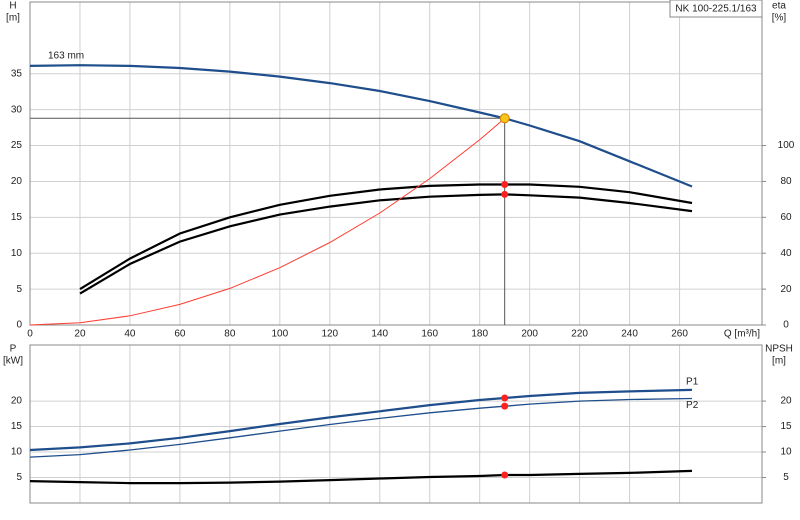  Describe the element at coordinates (579, 334) in the screenshot. I see `x-tick-label: 220` at that location.